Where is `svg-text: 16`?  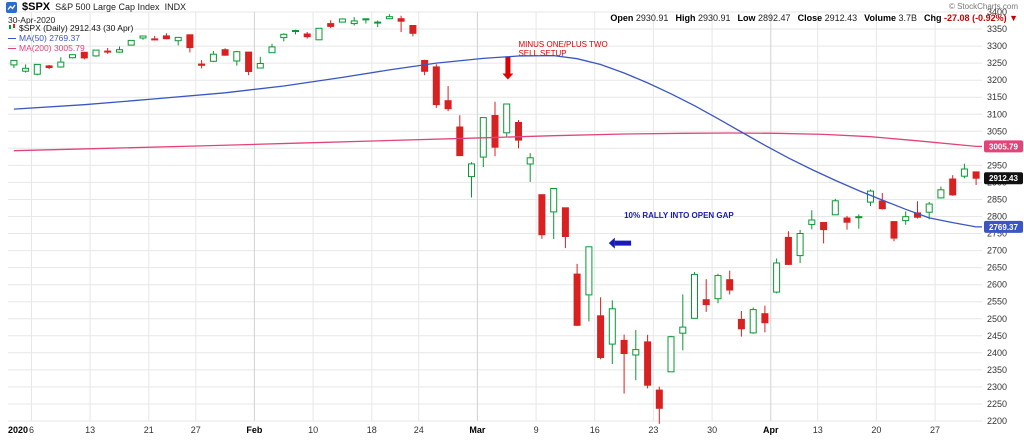 svg-text: 16 is located at coordinates (595, 430).